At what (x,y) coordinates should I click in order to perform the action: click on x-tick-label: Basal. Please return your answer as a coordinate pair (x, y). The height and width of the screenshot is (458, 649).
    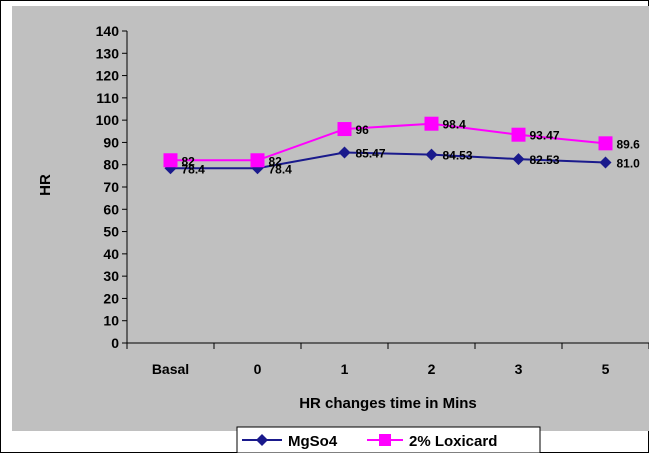
    Looking at the image, I should click on (170, 369).